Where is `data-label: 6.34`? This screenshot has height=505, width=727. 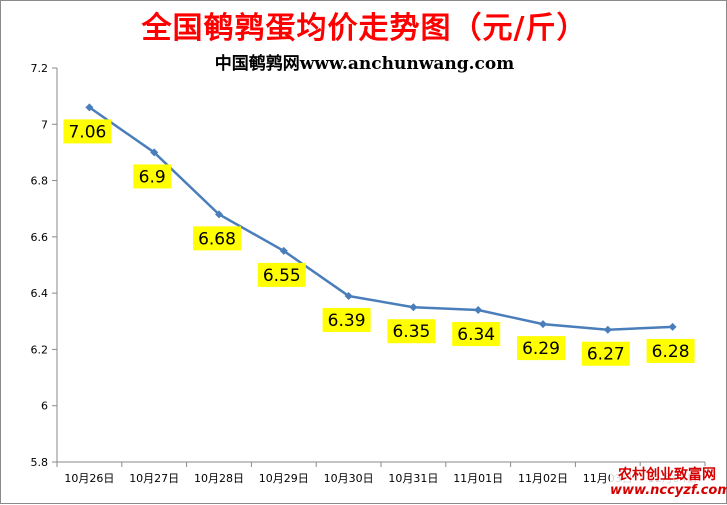
data-label: 6.34 is located at coordinates (476, 335).